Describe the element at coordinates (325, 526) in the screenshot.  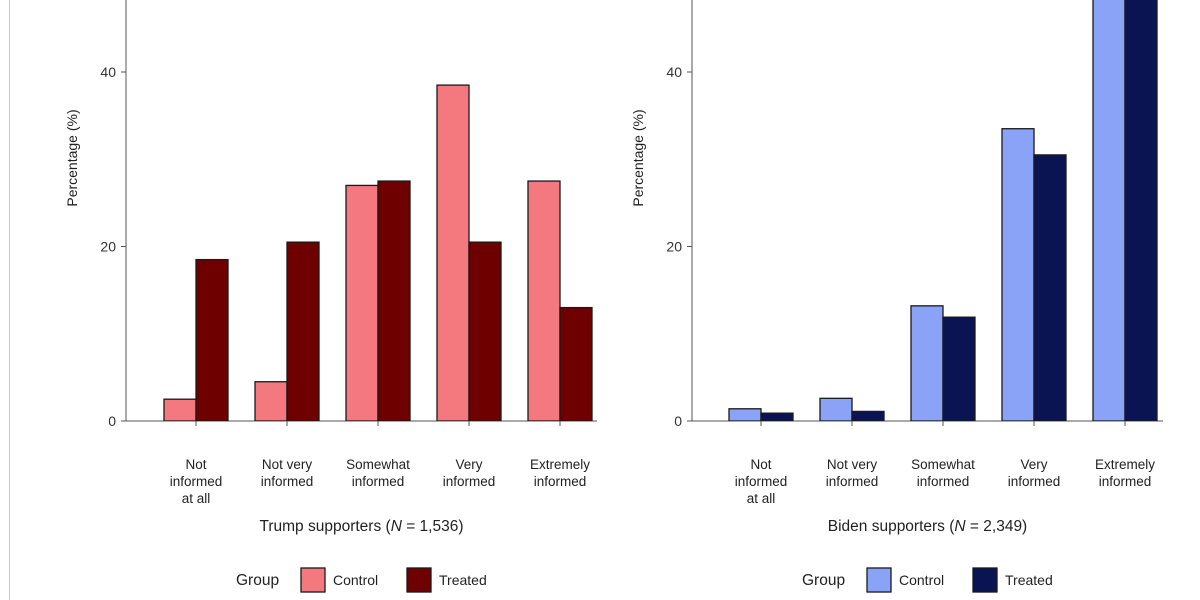
I see `x-axis-title-prefix: Trump supporters (` at that location.